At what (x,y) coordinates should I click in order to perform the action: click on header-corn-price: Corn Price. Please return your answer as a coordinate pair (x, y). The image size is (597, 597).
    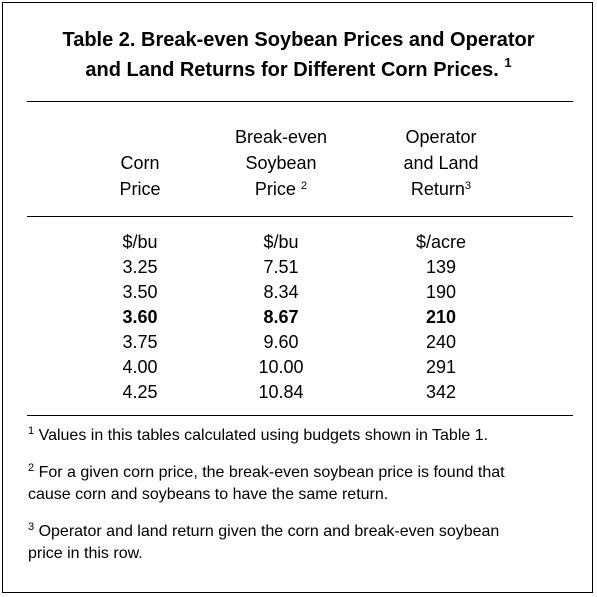
    Looking at the image, I should click on (140, 176).